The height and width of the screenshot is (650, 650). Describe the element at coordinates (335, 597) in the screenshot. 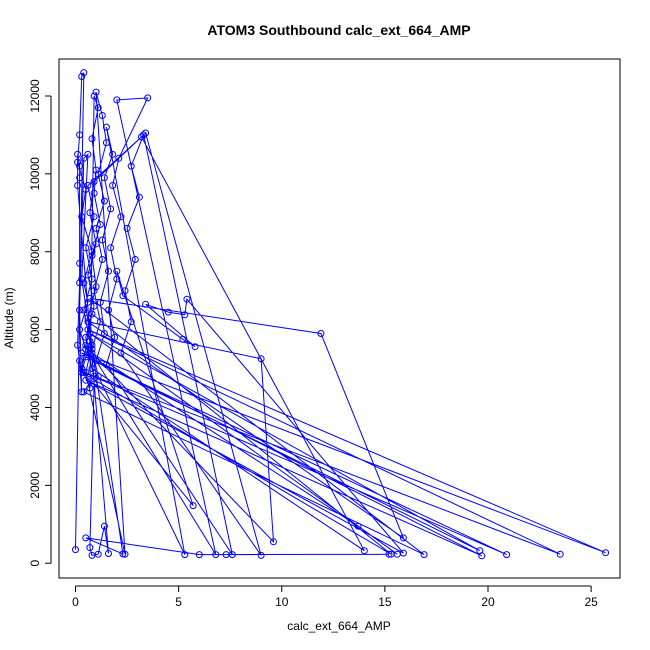

I see `x-axis: 0 5 10 15 20 25` at that location.